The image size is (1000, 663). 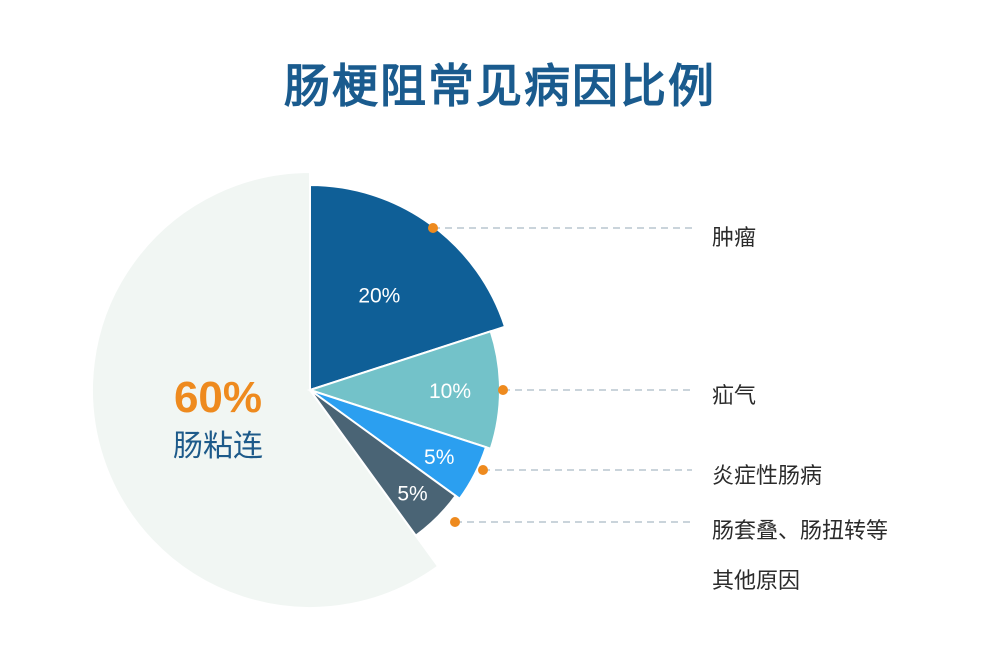 I want to click on chart-title: 肠梗阻常见病因比例, so click(x=500, y=86).